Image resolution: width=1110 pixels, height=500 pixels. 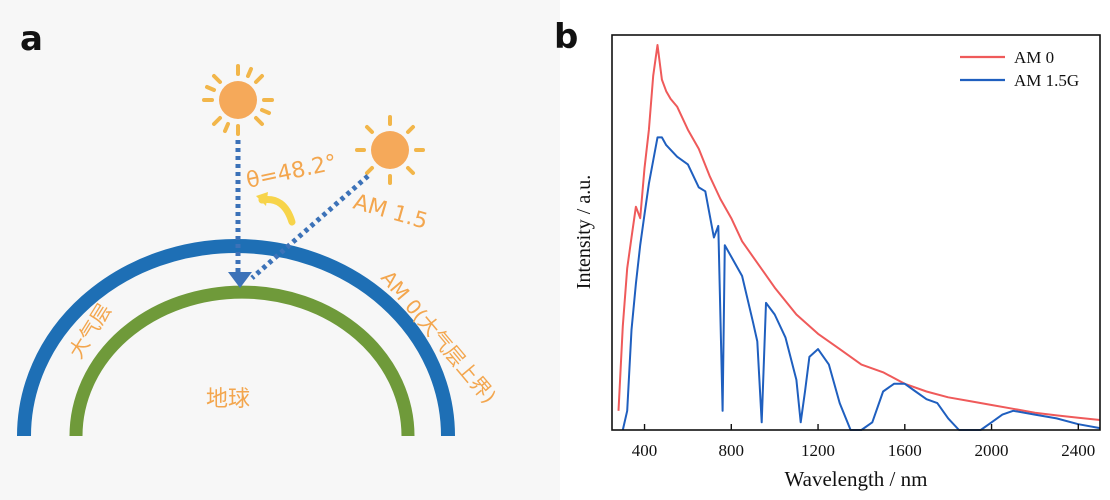 What do you see at coordinates (645, 450) in the screenshot?
I see `x-tick-label-400: 400` at bounding box center [645, 450].